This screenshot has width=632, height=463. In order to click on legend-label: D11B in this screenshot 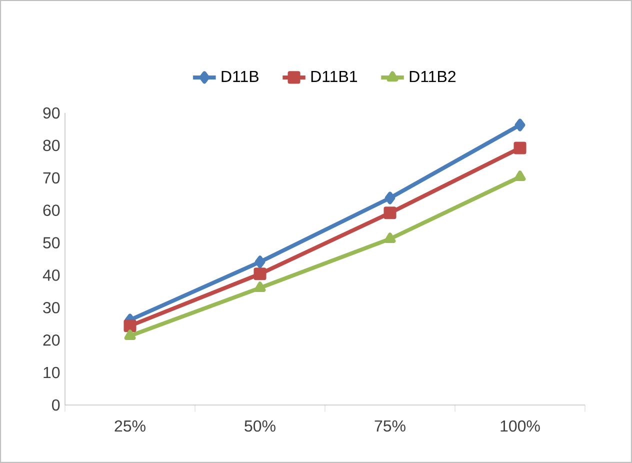, I will do `click(240, 76)`.